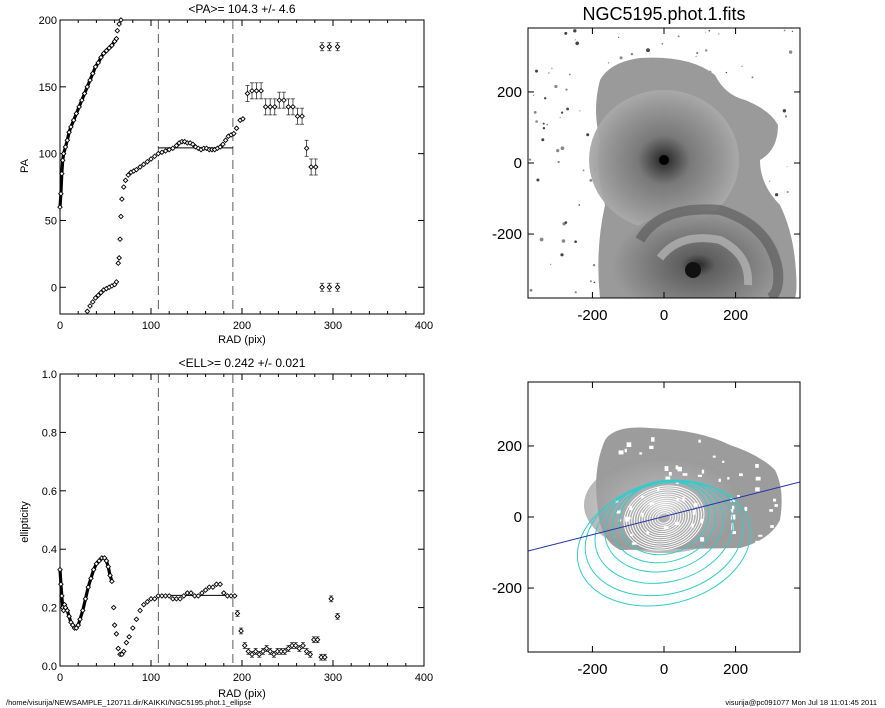  Describe the element at coordinates (509, 446) in the screenshot. I see `image-y-tick-label: 200` at that location.